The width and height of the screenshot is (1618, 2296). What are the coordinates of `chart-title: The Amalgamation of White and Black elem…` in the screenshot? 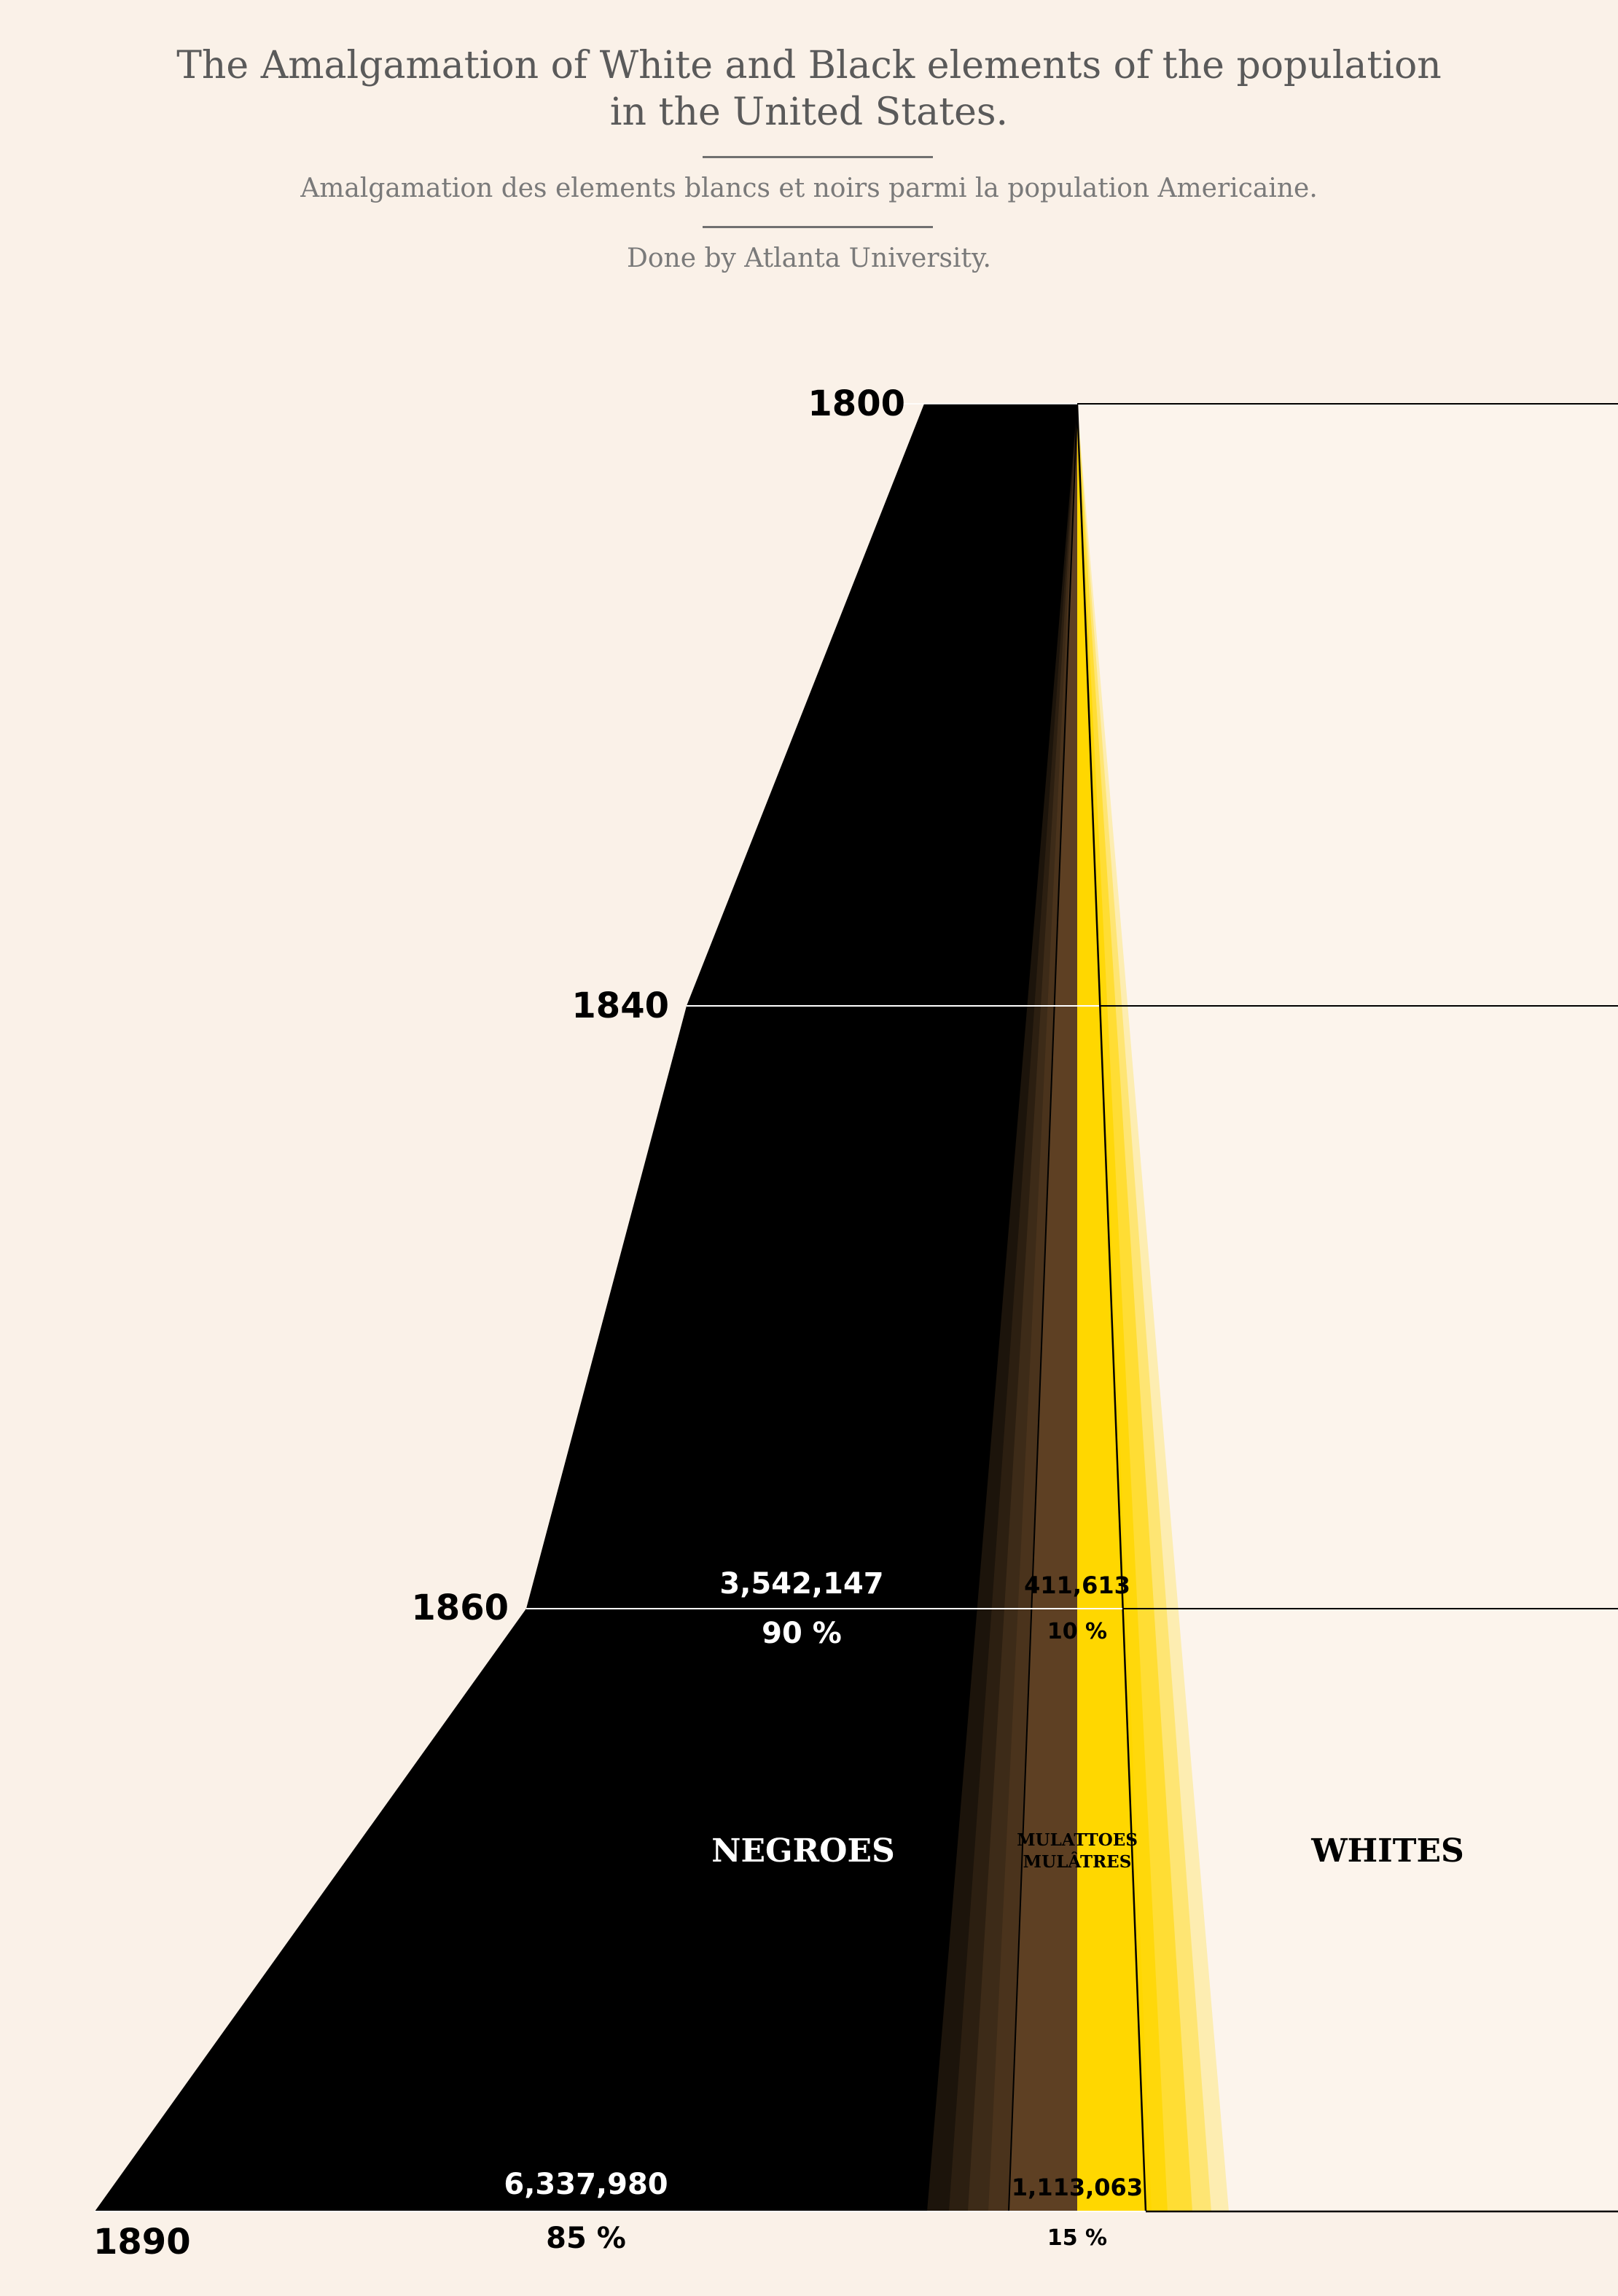 It's located at (809, 89).